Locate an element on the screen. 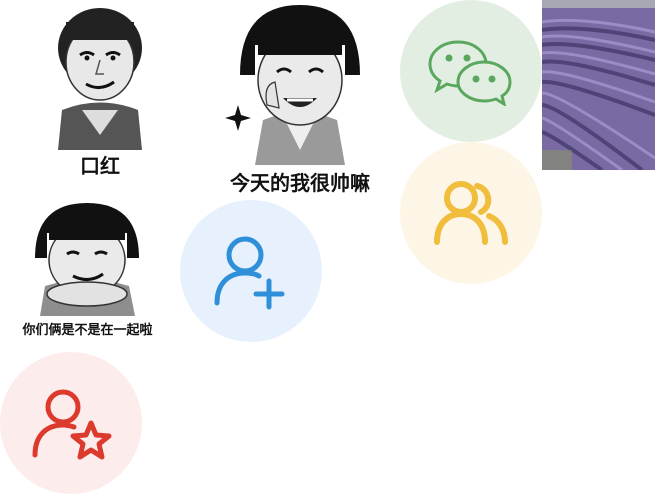 This screenshot has height=494, width=655. meme-sticker-lipstick: 口红 is located at coordinates (100, 88).